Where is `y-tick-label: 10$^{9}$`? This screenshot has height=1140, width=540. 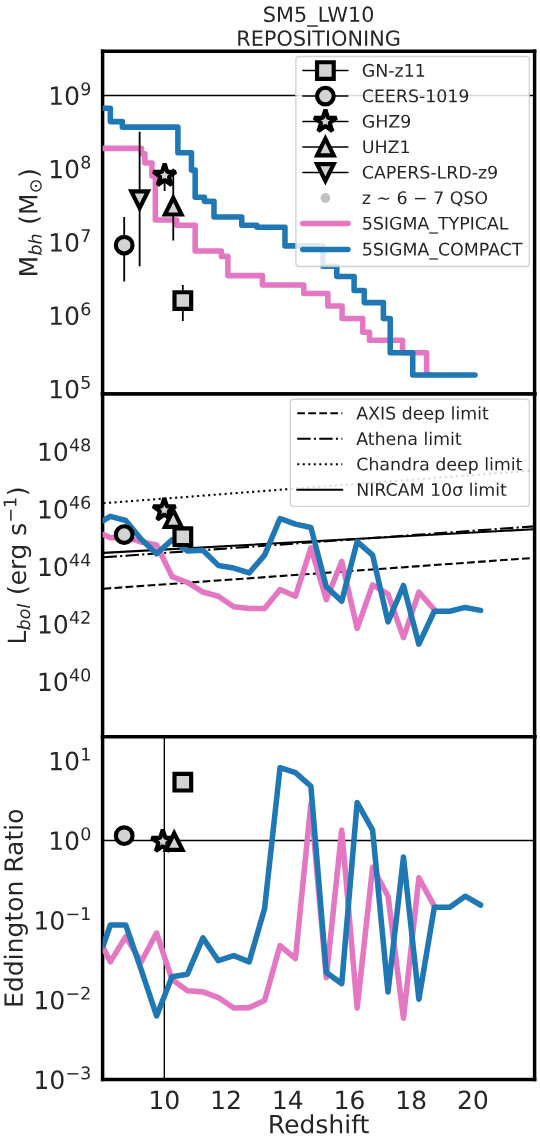
y-tick-label: 10$^{9}$ is located at coordinates (70, 94).